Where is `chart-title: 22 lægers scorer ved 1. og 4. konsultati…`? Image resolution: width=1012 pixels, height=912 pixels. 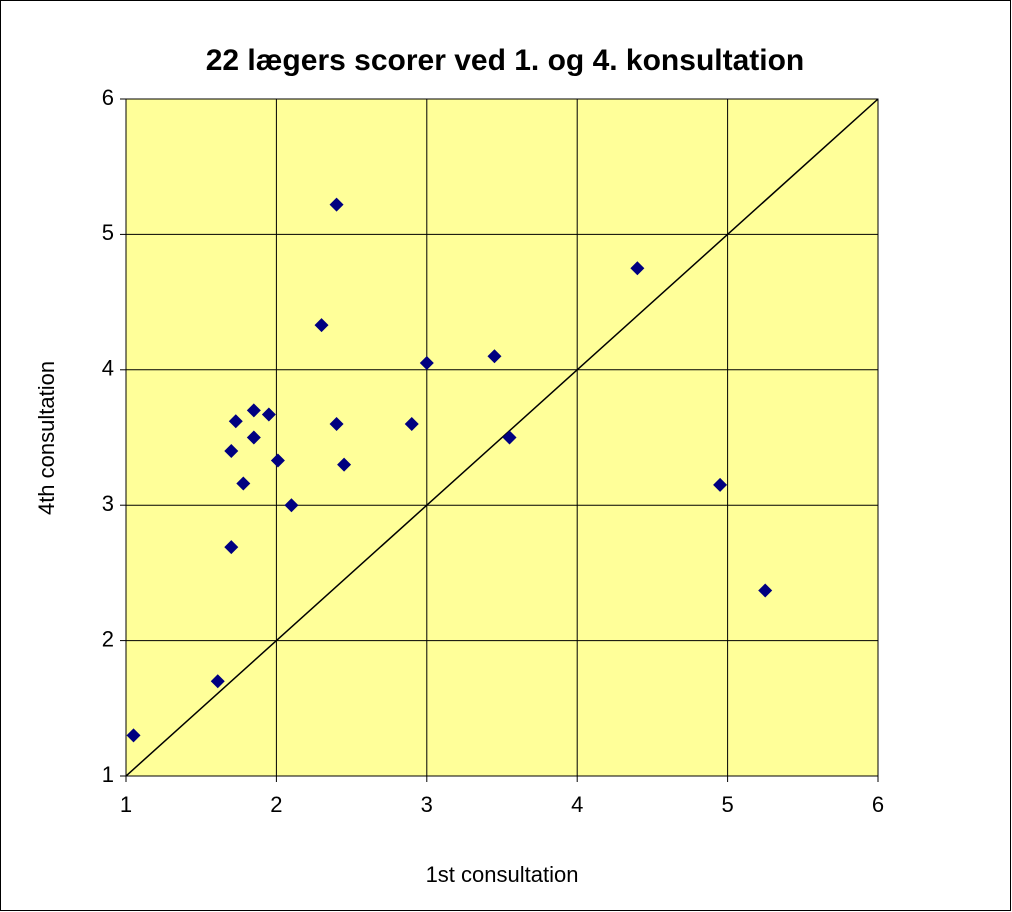
chart-title: 22 lægers scorer ved 1. og 4. konsultati… is located at coordinates (505, 60).